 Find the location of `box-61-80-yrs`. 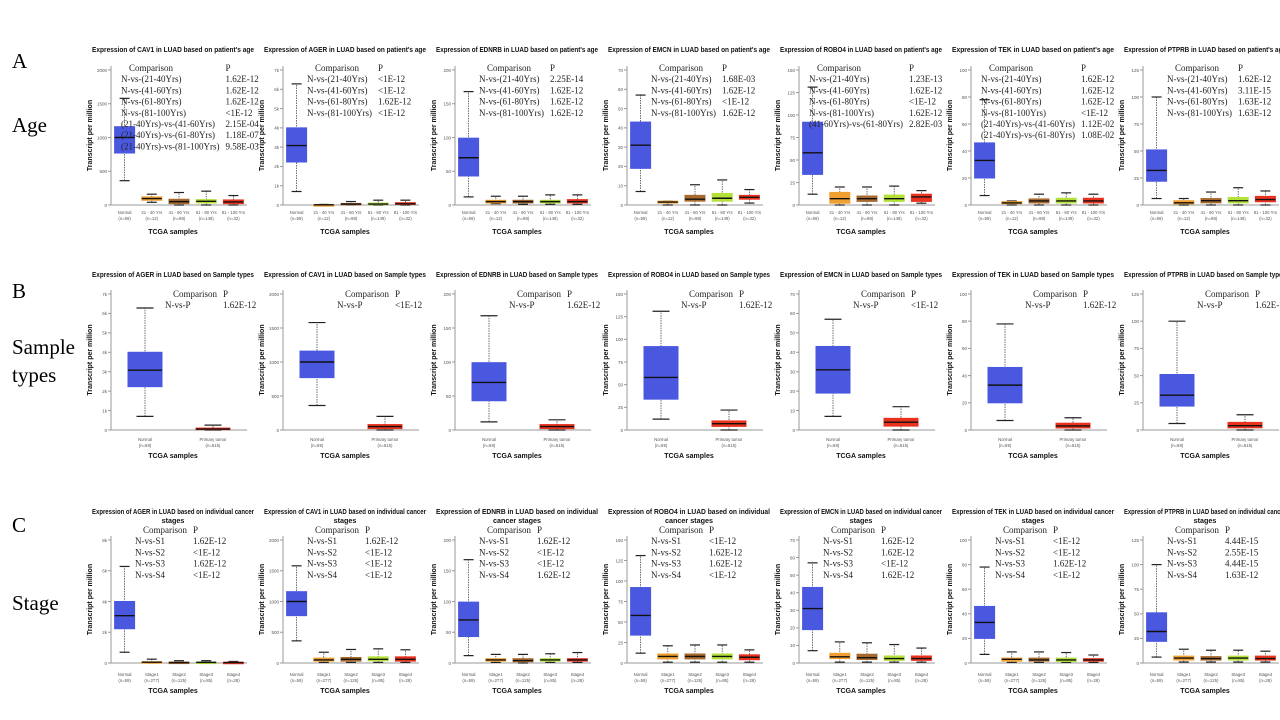

box-61-80-yrs is located at coordinates (206, 198).